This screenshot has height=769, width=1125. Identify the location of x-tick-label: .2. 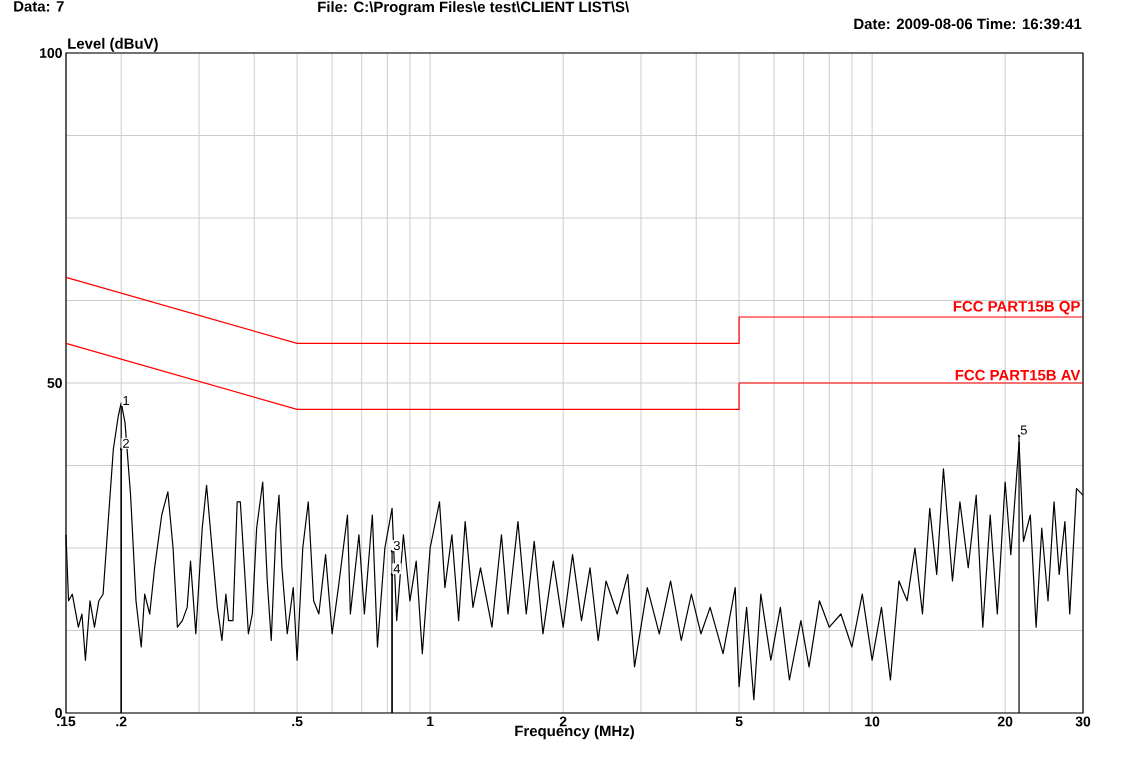
(121, 721).